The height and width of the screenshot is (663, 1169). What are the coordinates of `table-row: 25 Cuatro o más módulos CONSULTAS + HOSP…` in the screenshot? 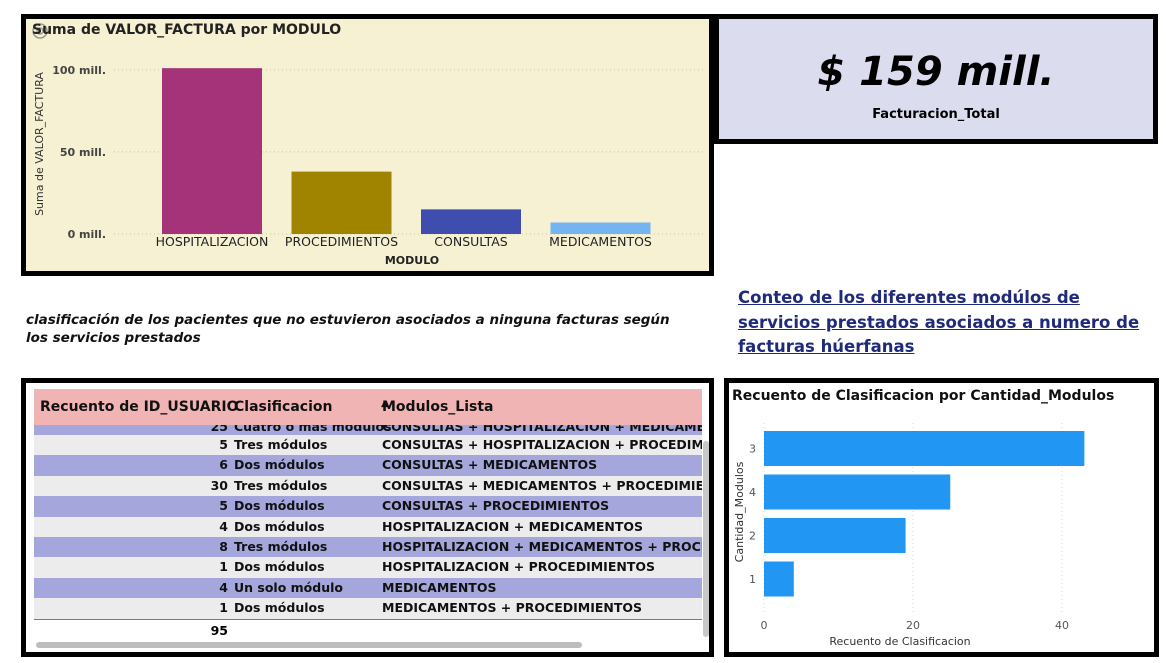 It's located at (368, 430).